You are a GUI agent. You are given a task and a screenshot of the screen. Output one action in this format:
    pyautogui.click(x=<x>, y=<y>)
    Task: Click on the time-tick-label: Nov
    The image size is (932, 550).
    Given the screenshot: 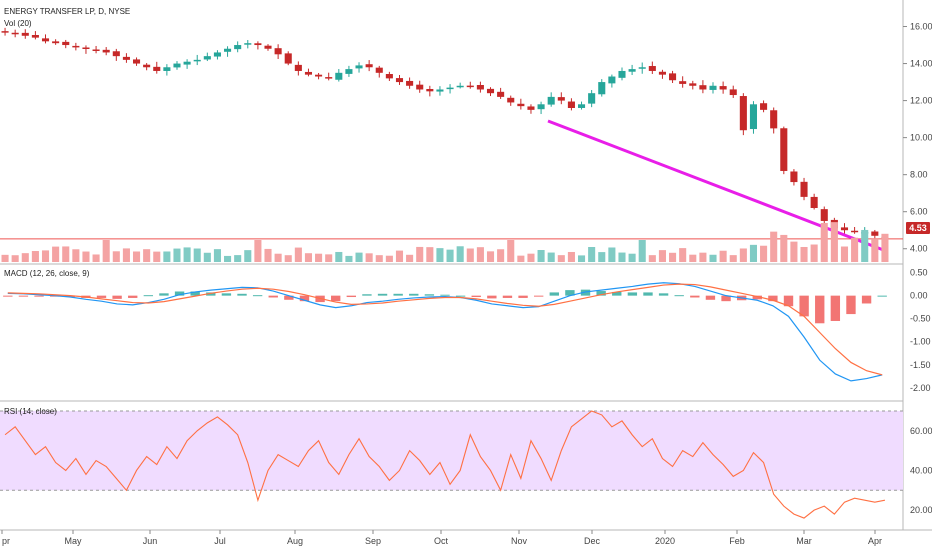 What is the action you would take?
    pyautogui.click(x=519, y=541)
    